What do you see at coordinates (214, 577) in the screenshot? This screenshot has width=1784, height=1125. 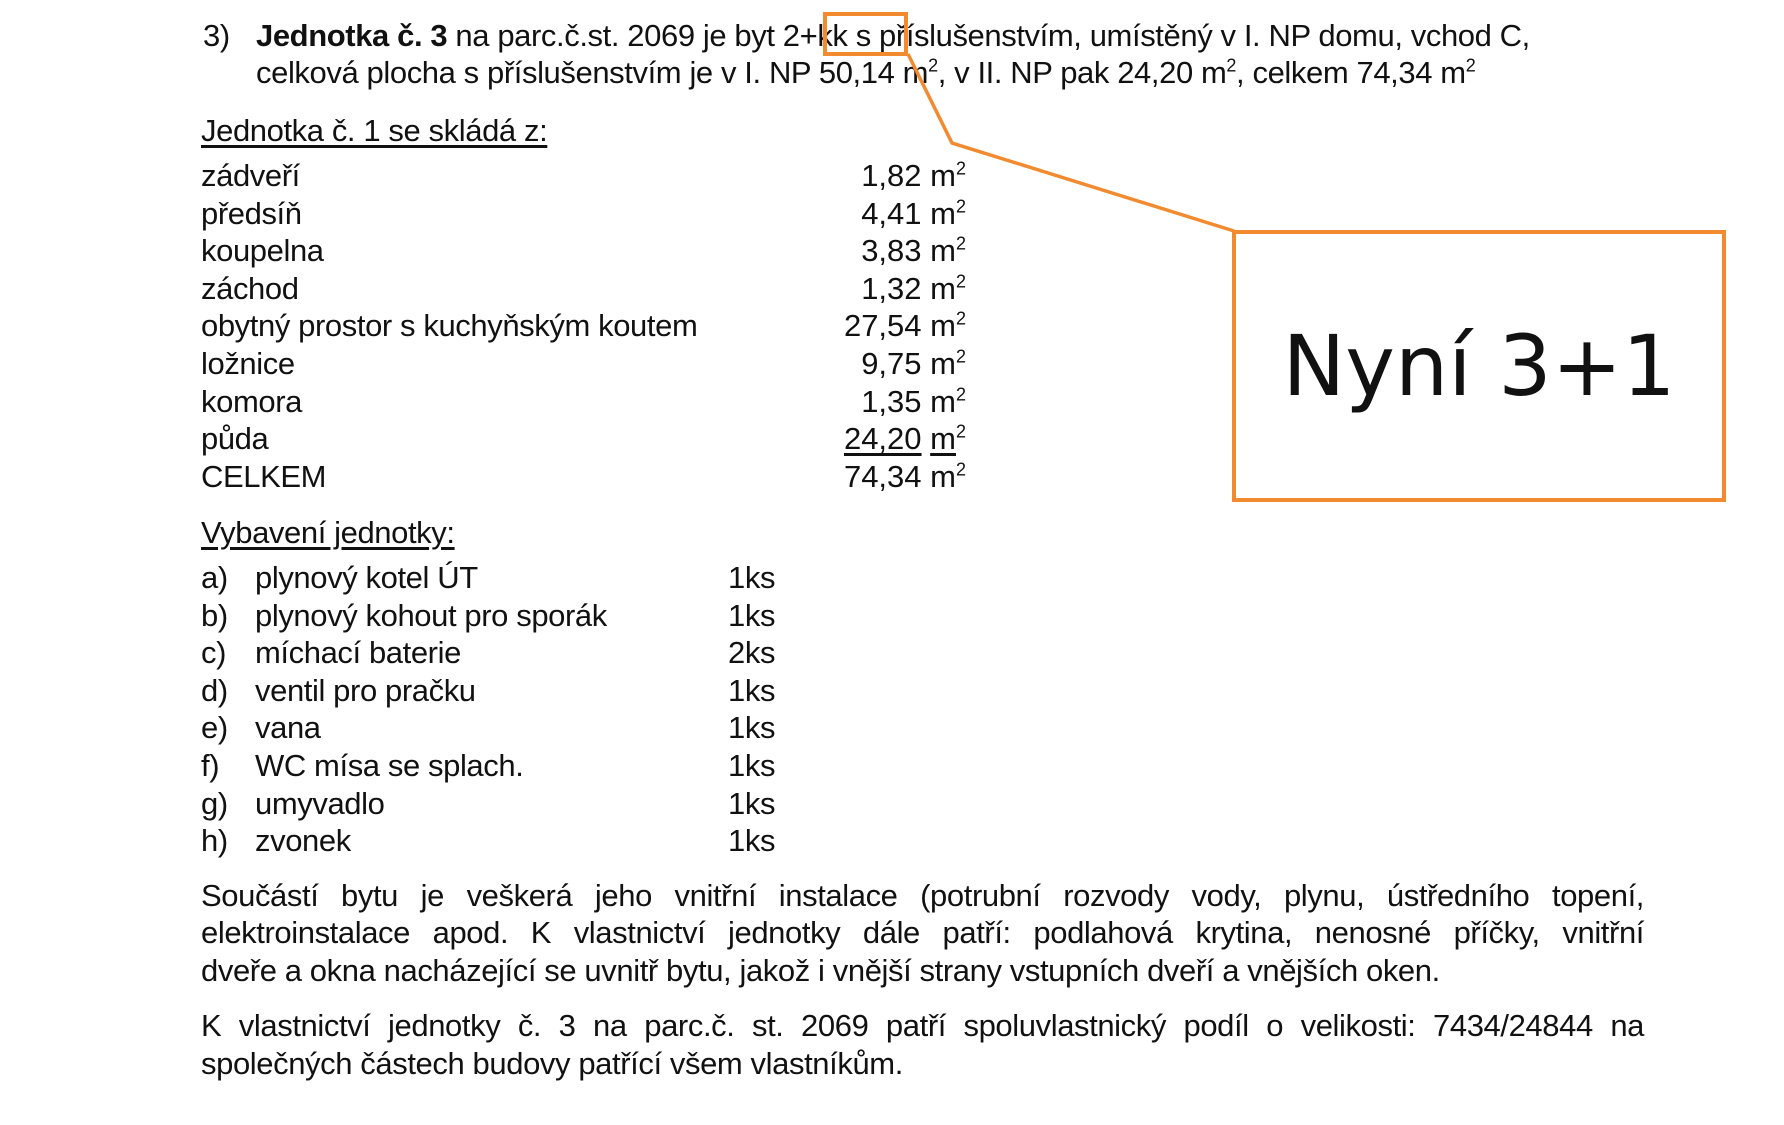 I see `equipment-letter: a)` at bounding box center [214, 577].